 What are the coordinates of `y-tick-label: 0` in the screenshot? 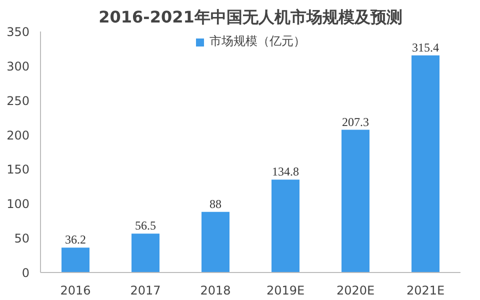 It's located at (26, 273).